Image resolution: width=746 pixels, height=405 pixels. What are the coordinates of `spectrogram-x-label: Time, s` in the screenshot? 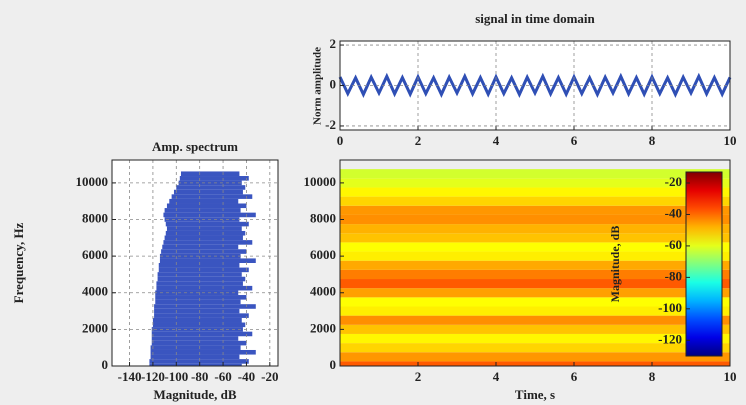 It's located at (535, 394).